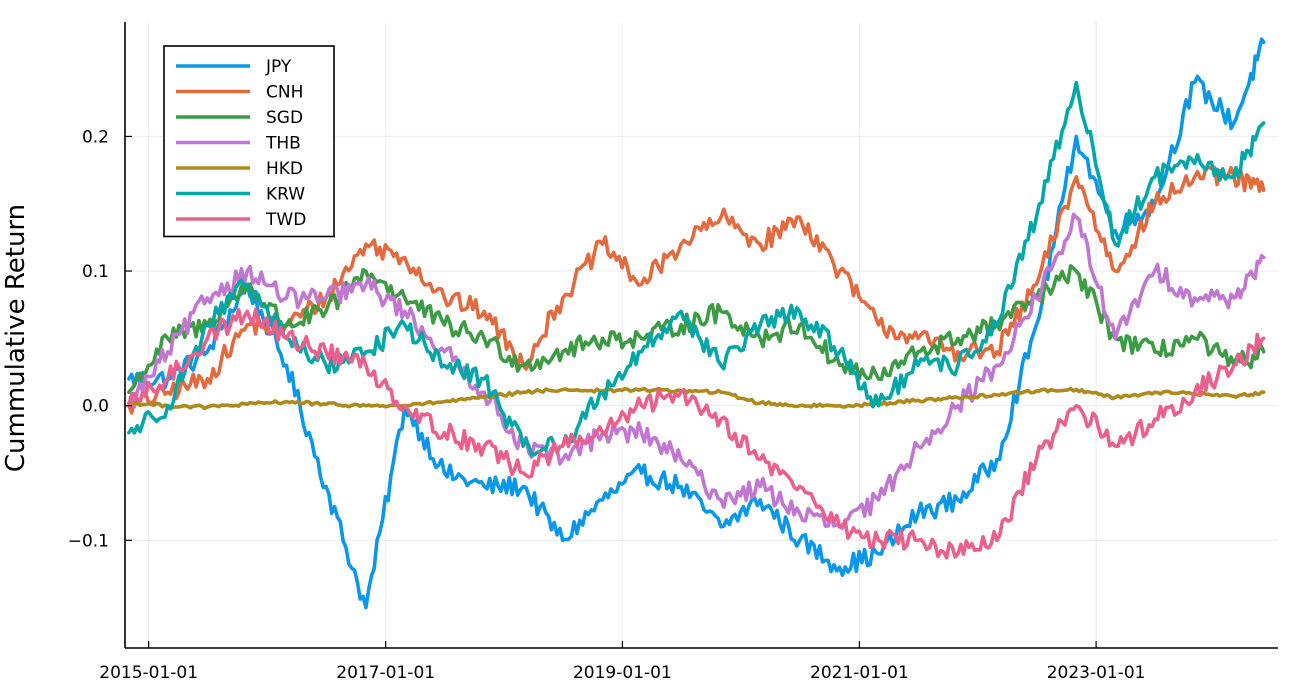  I want to click on y-tick-label: −0.1, so click(88, 541).